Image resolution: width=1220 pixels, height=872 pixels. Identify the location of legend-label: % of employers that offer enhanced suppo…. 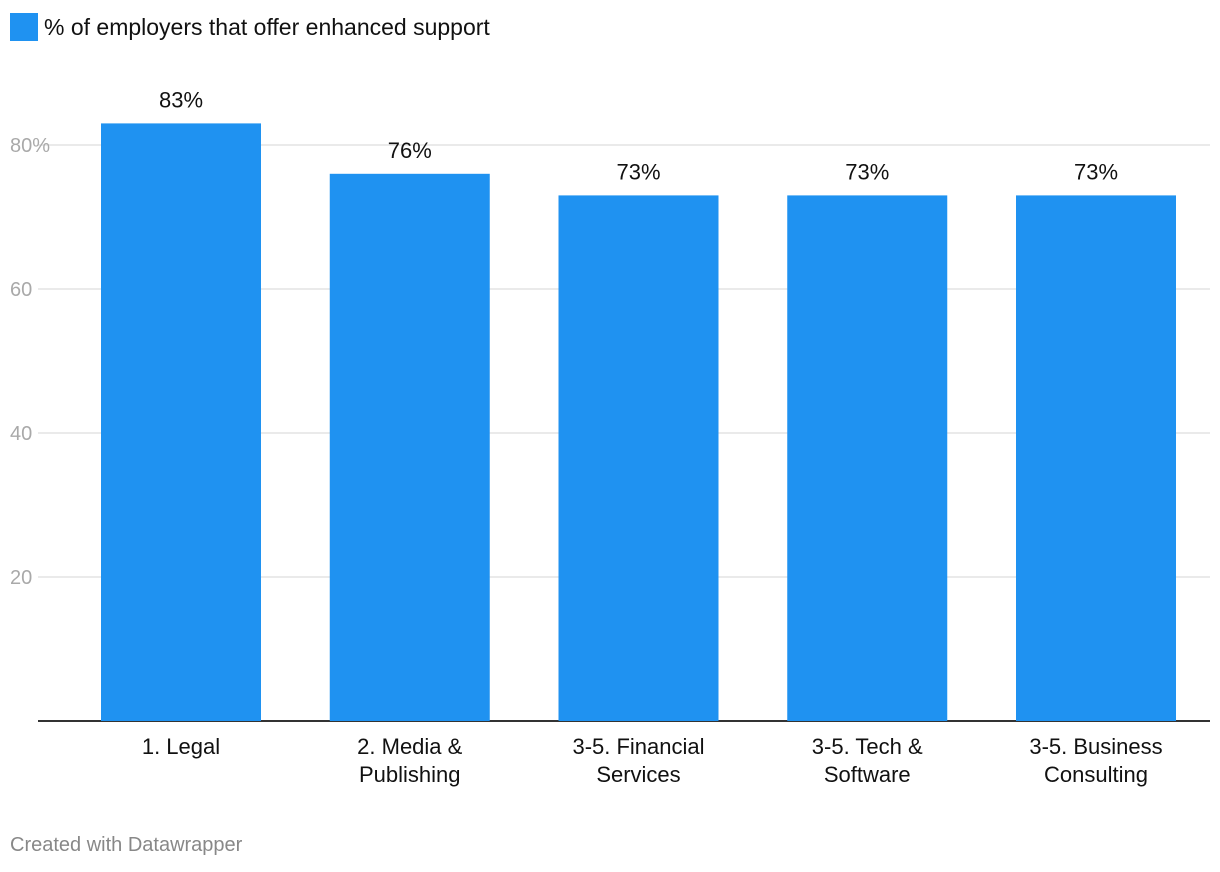
(267, 26).